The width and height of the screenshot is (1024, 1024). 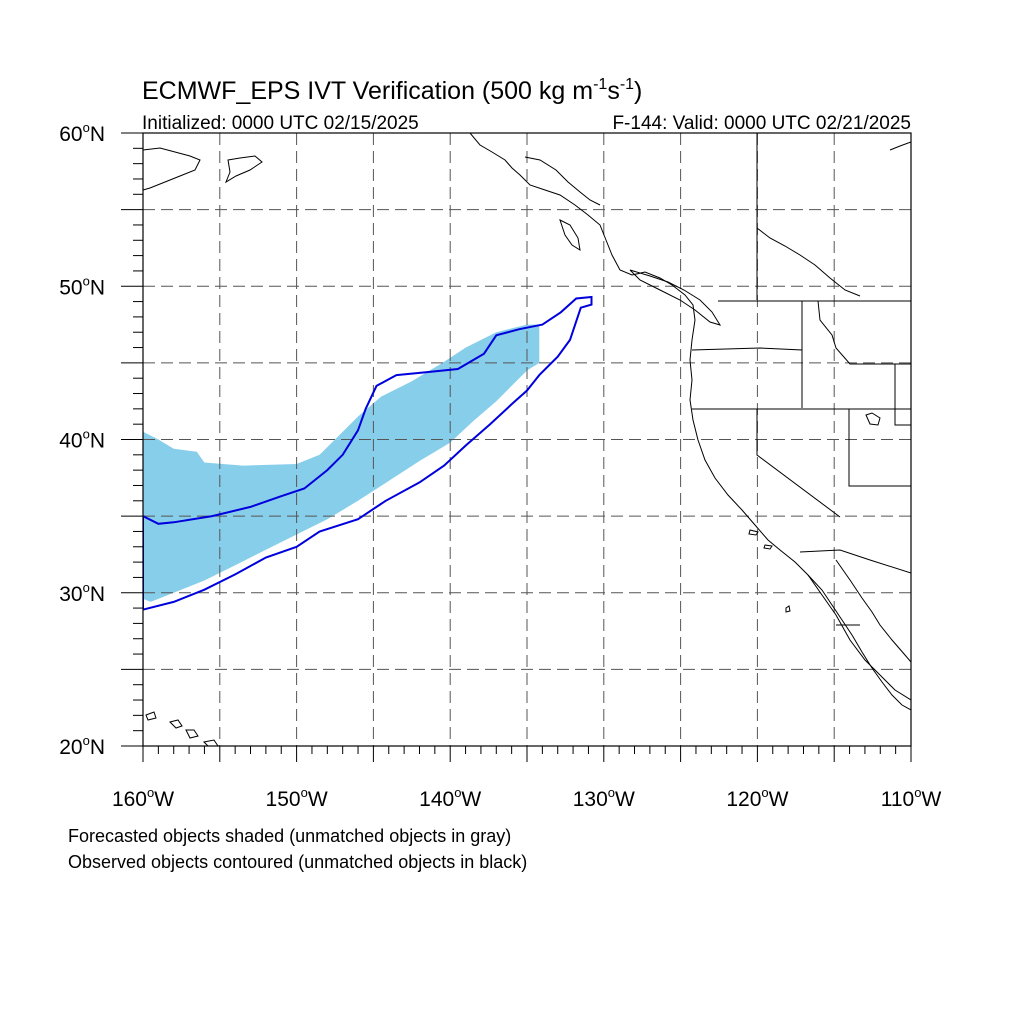 What do you see at coordinates (82, 133) in the screenshot?
I see `lat-label: 60oN` at bounding box center [82, 133].